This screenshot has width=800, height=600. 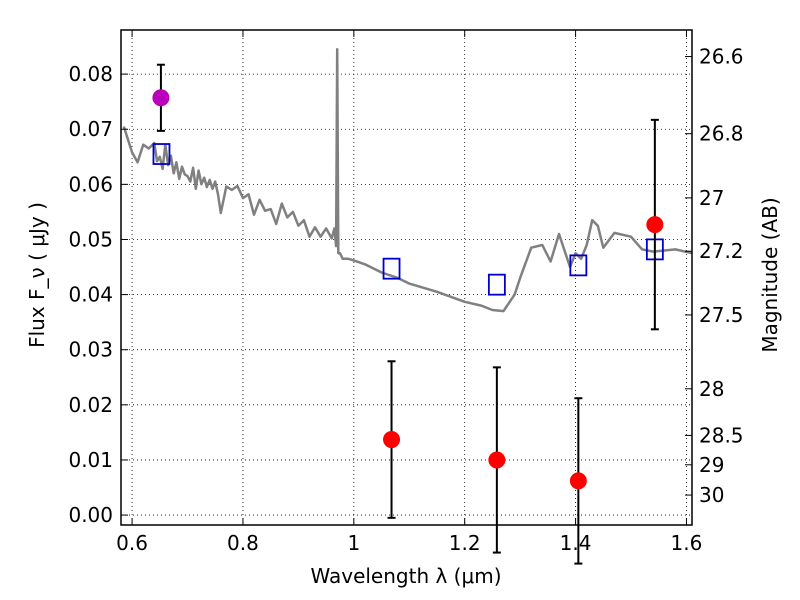 What do you see at coordinates (721, 251) in the screenshot?
I see `y2-tick-label: 27.2` at bounding box center [721, 251].